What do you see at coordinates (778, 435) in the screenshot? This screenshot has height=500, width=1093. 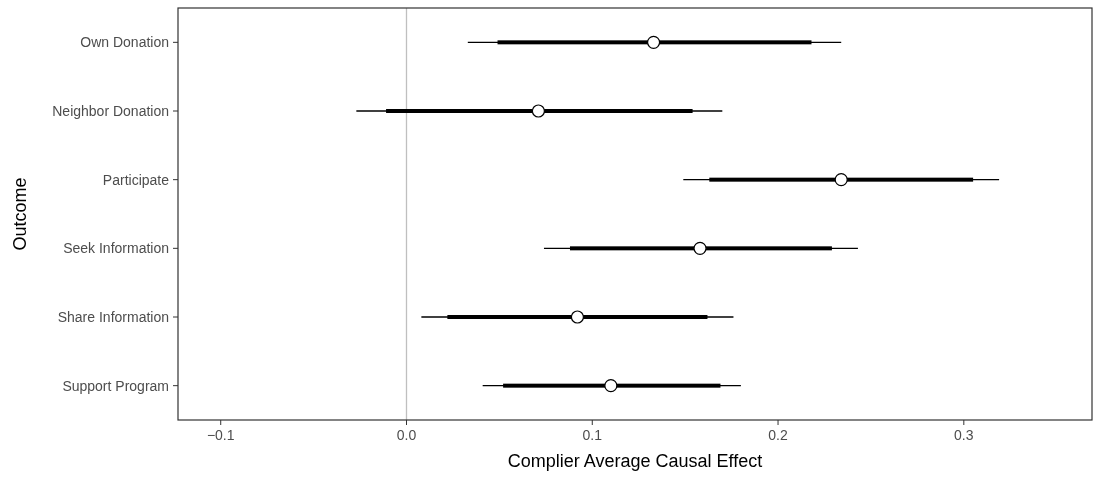 I see `x-tick-label: 0.2` at bounding box center [778, 435].